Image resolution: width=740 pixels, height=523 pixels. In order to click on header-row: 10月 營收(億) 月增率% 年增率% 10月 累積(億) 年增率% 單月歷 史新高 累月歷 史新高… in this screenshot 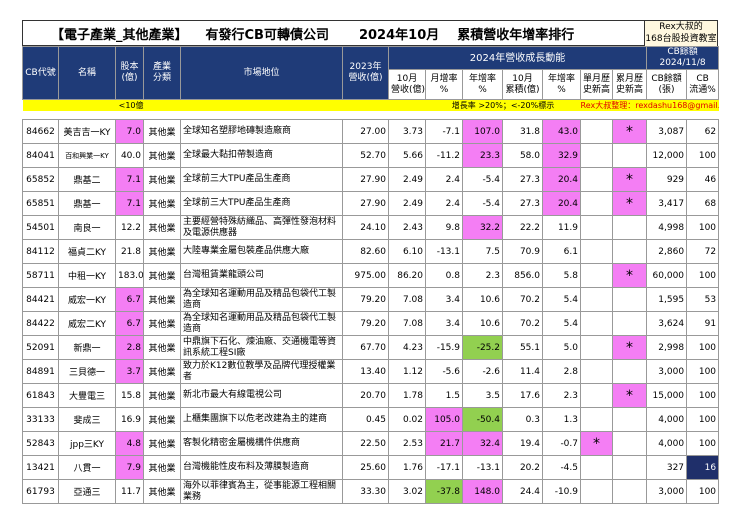, I will do `click(371, 84)`.